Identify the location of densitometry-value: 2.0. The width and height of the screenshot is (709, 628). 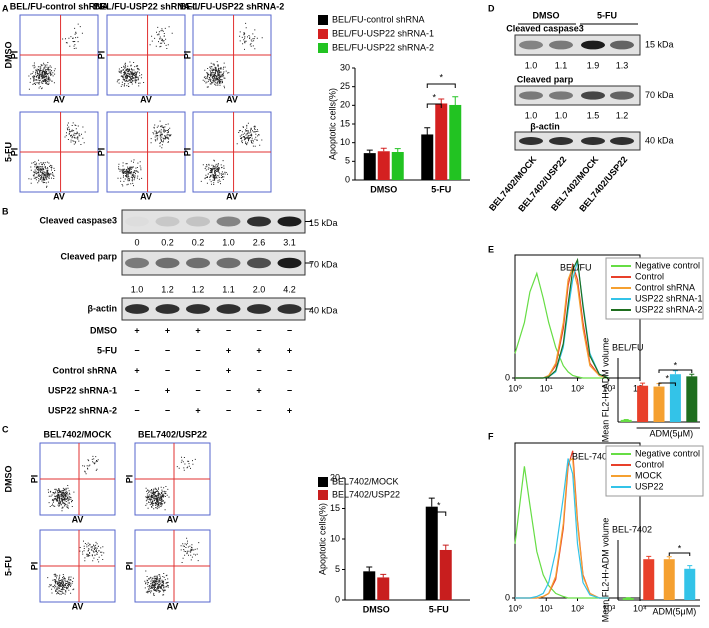
(259, 289).